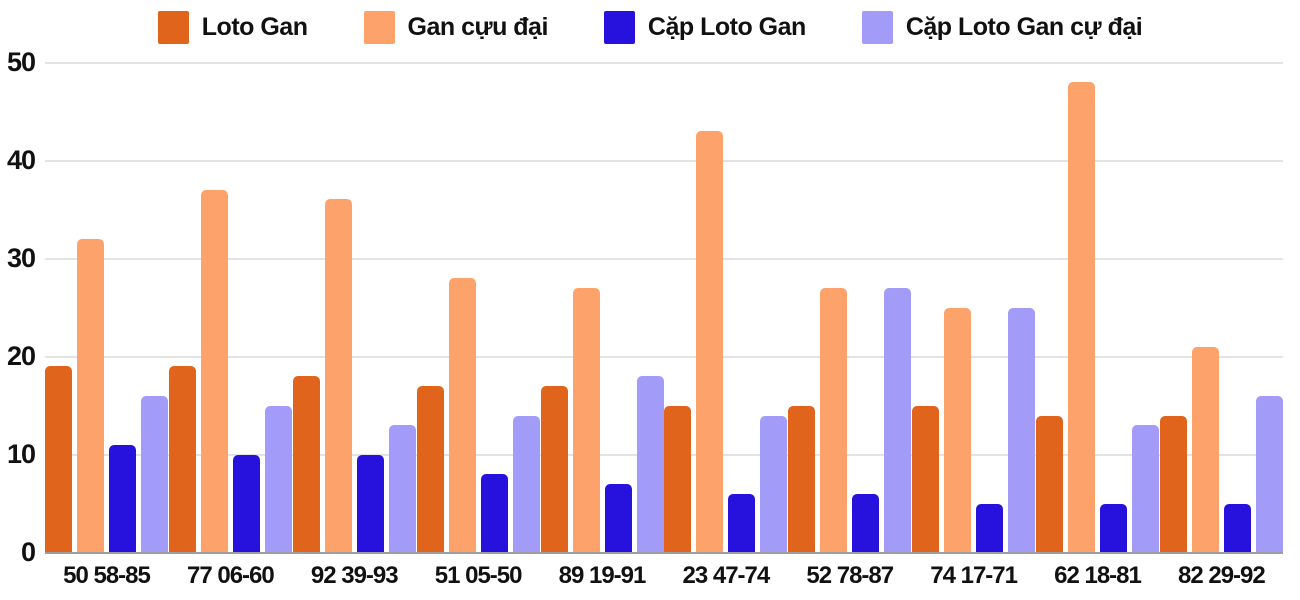  I want to click on legend-item-2: Gan cựu đại, so click(456, 27).